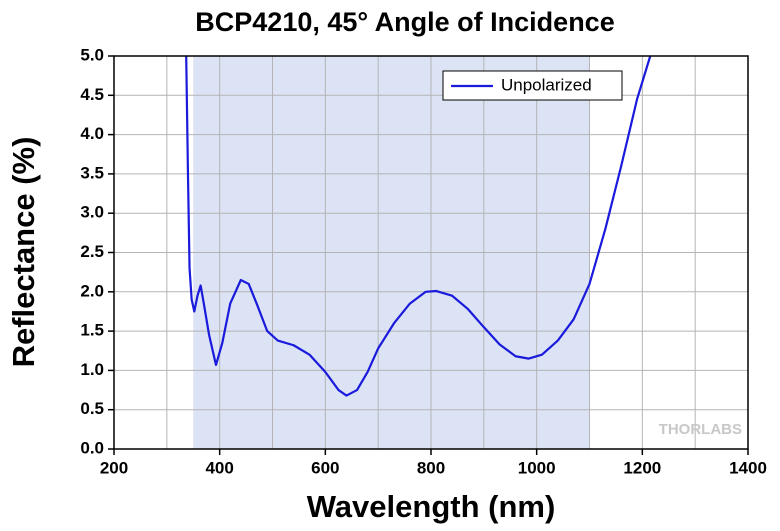 Image resolution: width=780 pixels, height=531 pixels. I want to click on y-tick-label: 2.5, so click(92, 251).